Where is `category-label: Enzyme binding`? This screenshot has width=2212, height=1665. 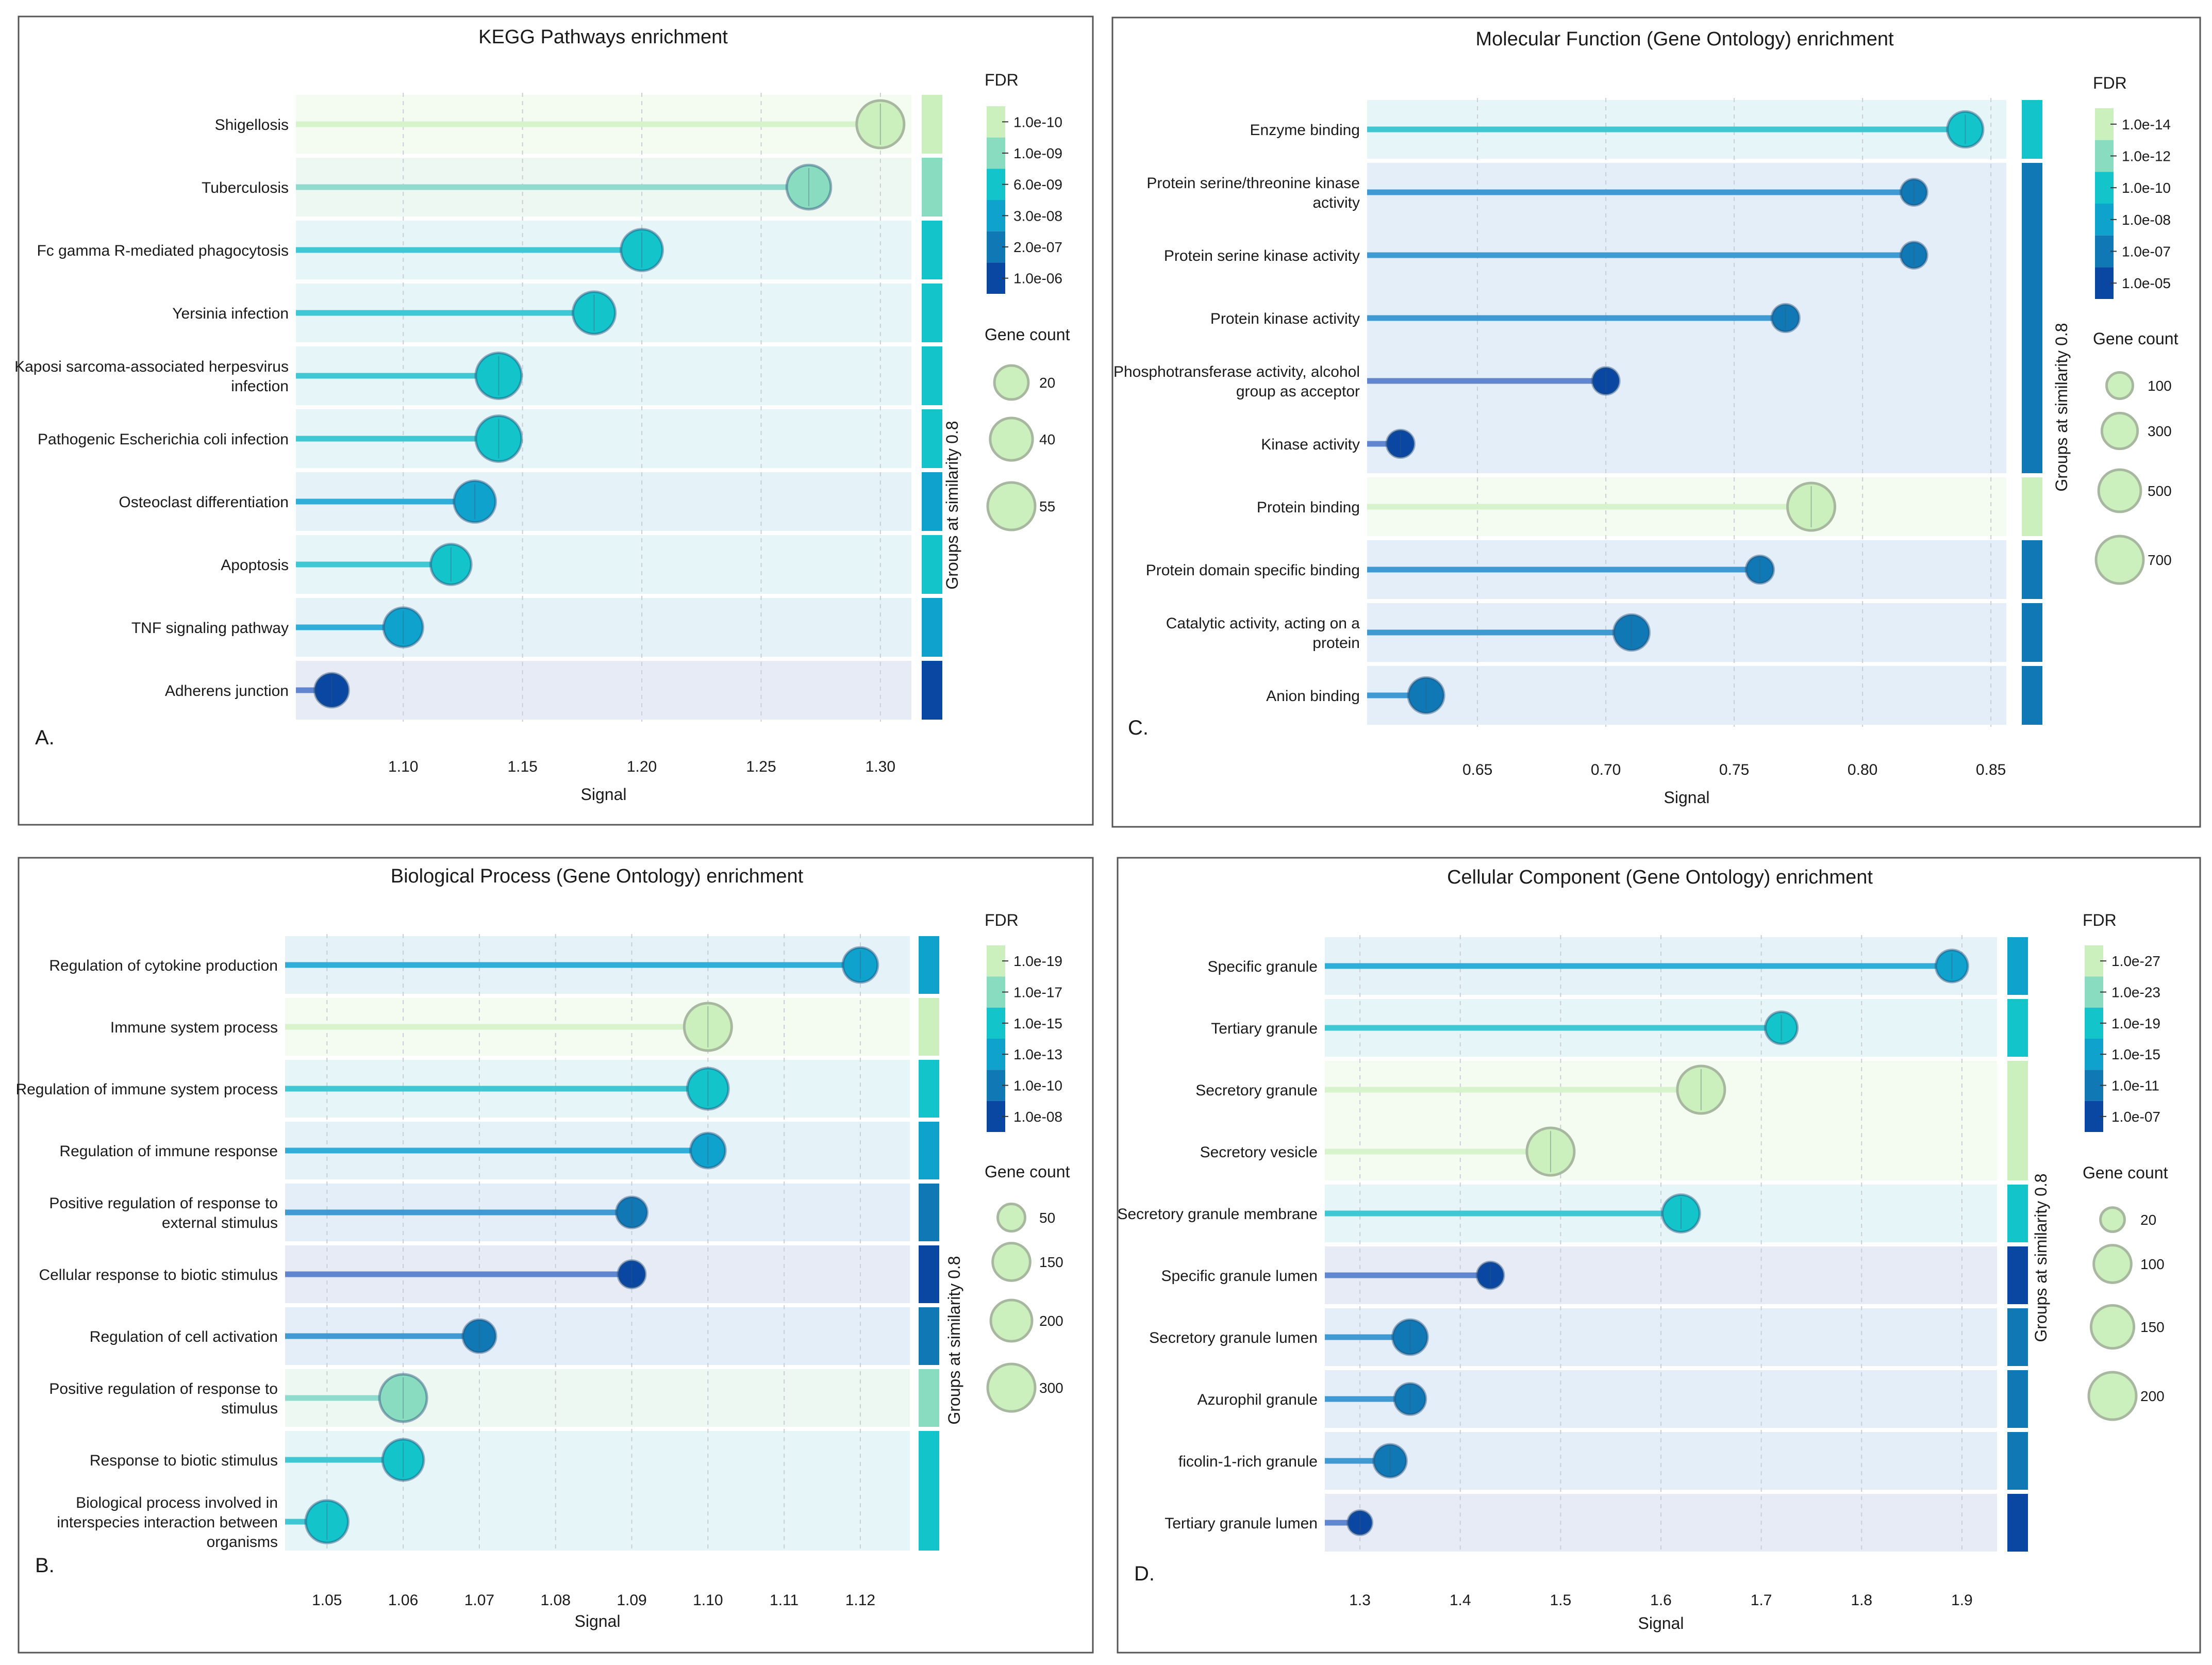
category-label: Enzyme binding is located at coordinates (1305, 130).